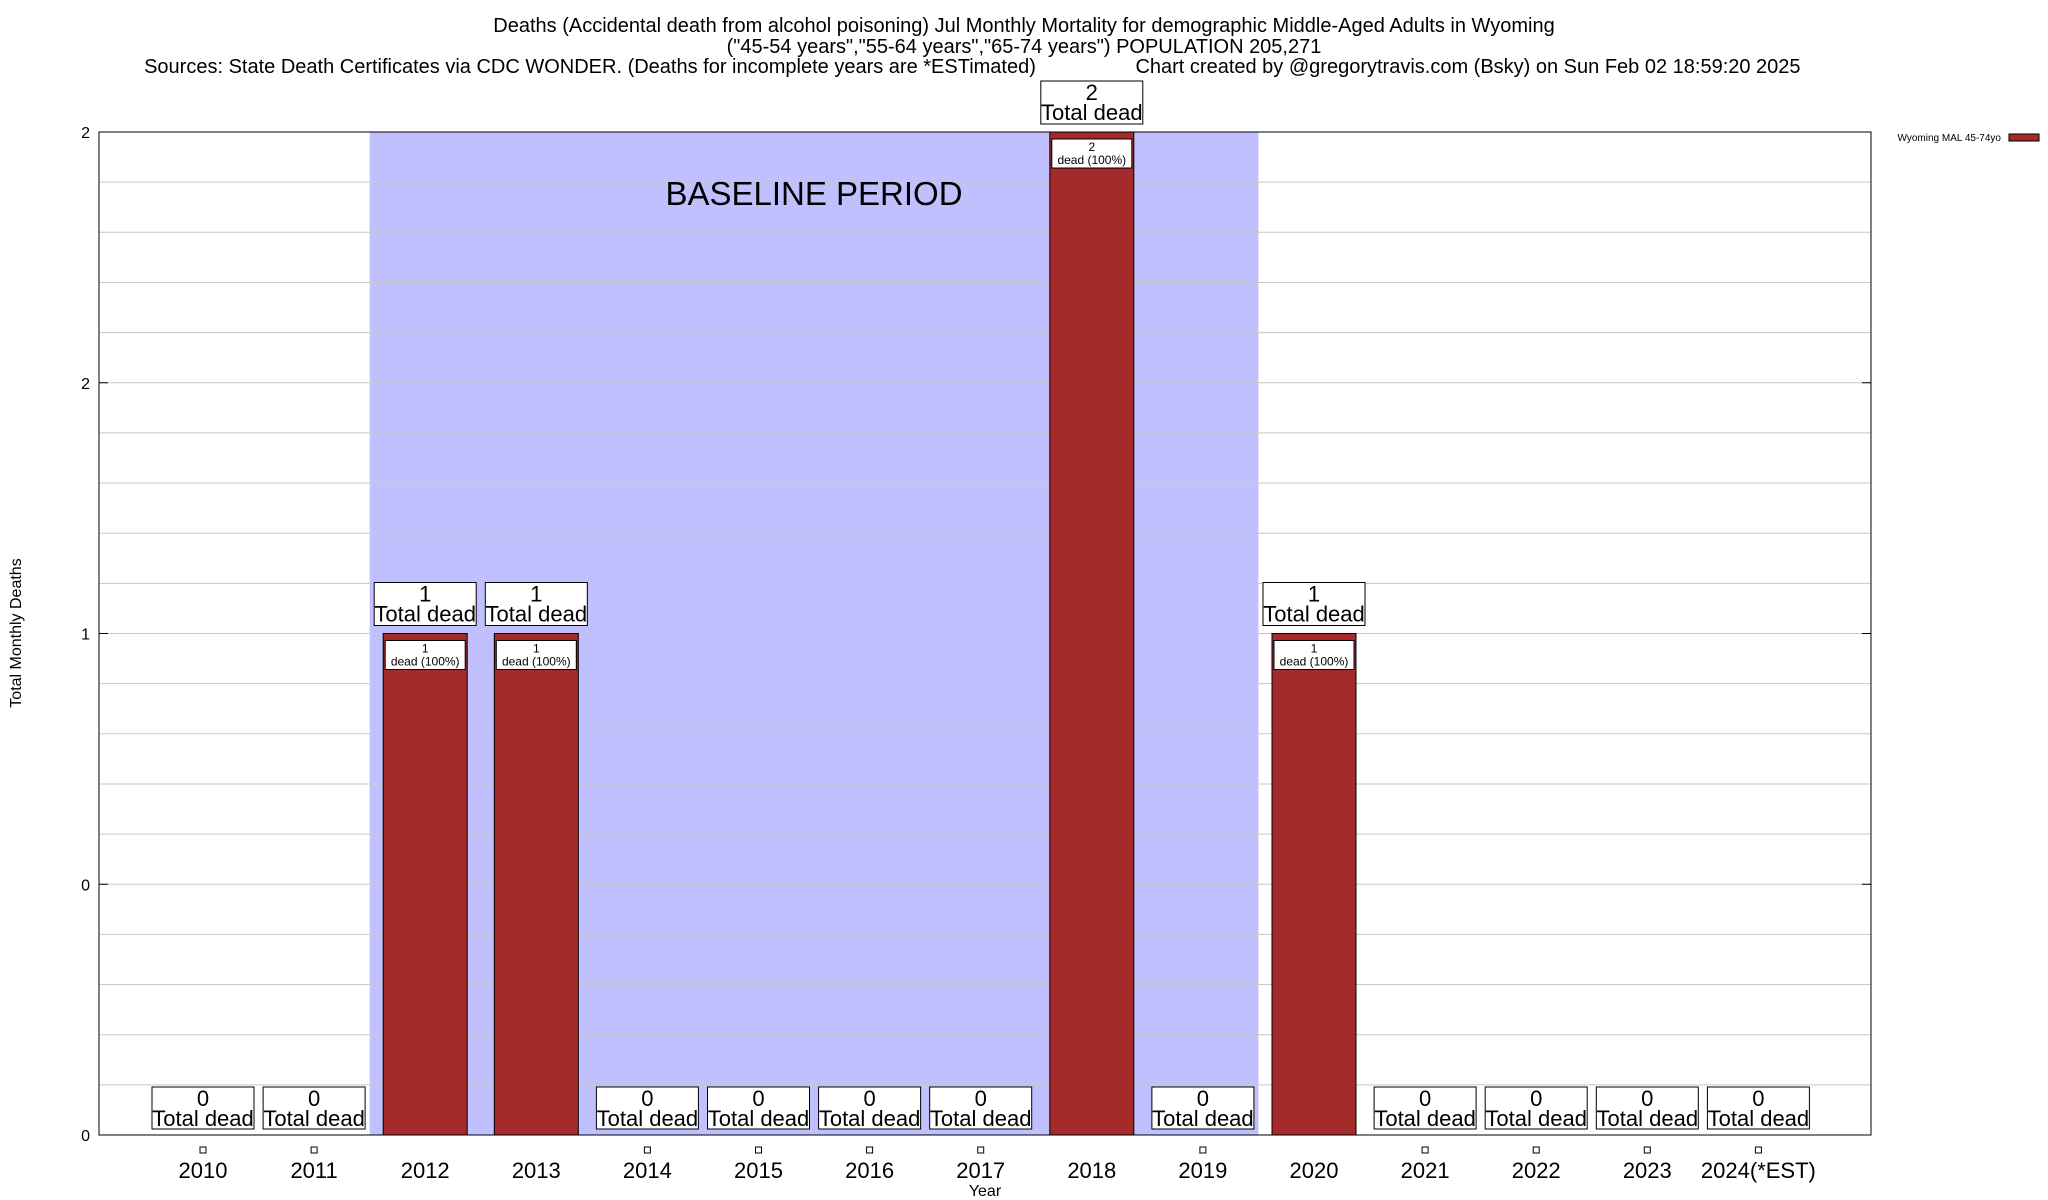 The width and height of the screenshot is (2048, 1200). Describe the element at coordinates (869, 1170) in the screenshot. I see `x-tick-label: 2016` at that location.